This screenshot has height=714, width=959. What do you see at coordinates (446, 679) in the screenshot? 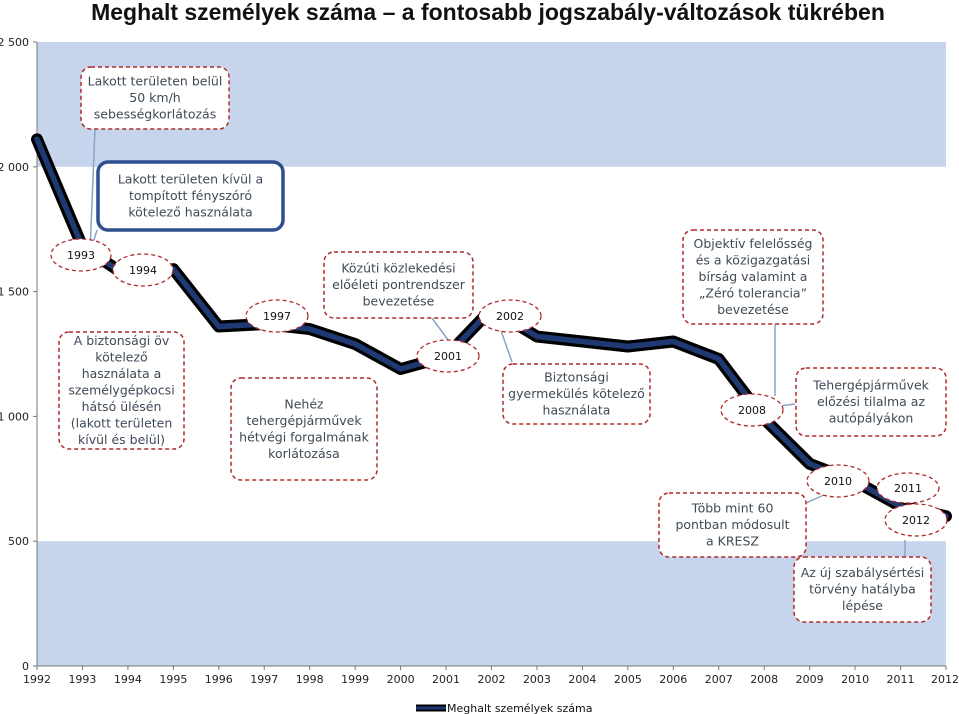
I see `x-tick-label: 2001` at bounding box center [446, 679].